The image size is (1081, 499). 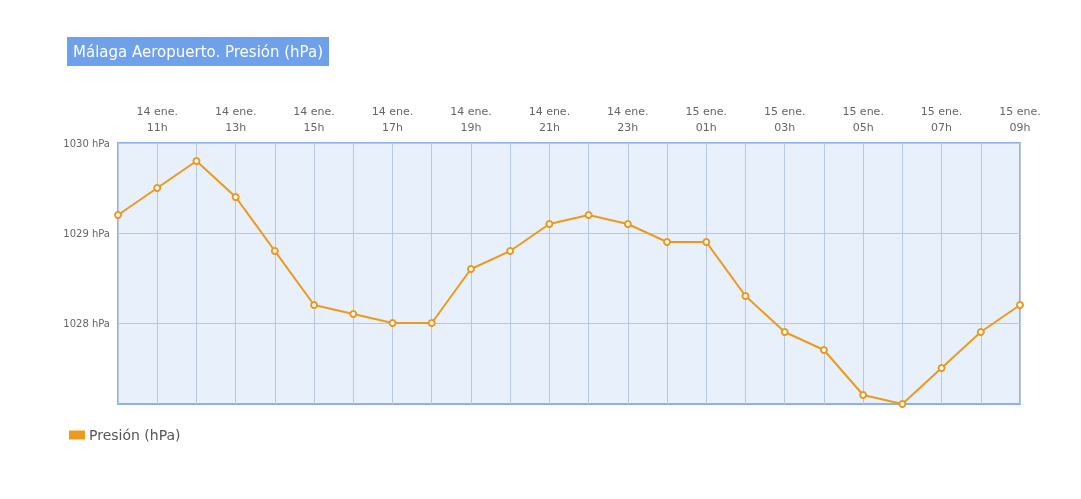 What do you see at coordinates (471, 119) in the screenshot?
I see `x-tick-label: 14 ene. 19h` at bounding box center [471, 119].